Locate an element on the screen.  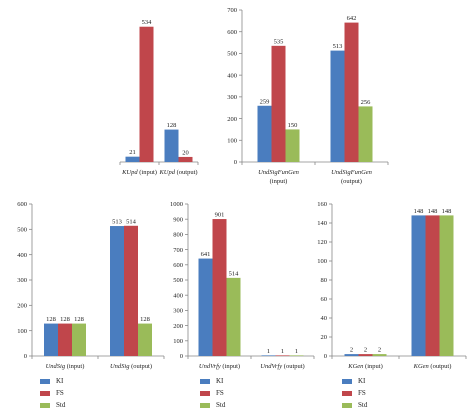
data-label: 642 is located at coordinates (352, 18).